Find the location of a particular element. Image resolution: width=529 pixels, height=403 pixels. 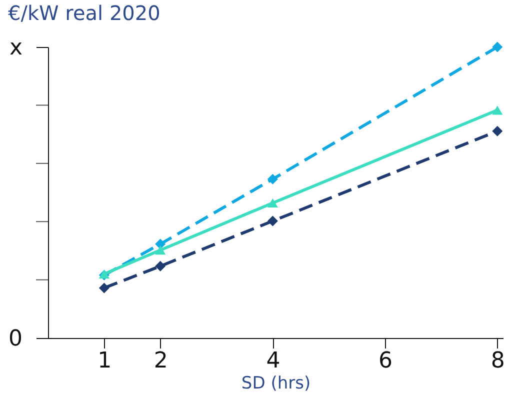

x-tick-label: 6 is located at coordinates (385, 361).